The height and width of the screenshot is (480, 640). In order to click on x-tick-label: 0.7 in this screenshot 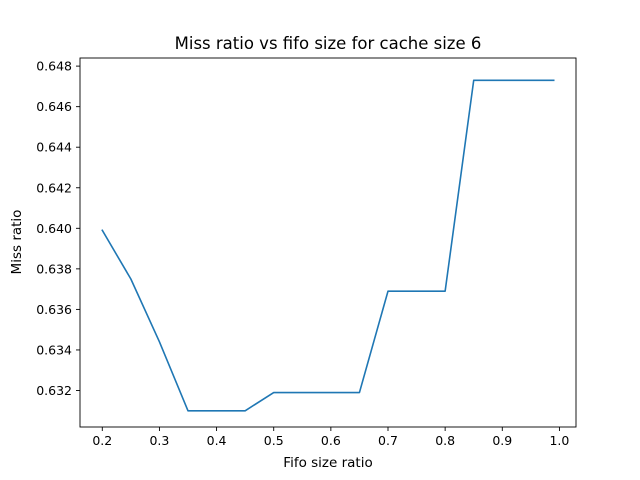, I will do `click(388, 440)`.